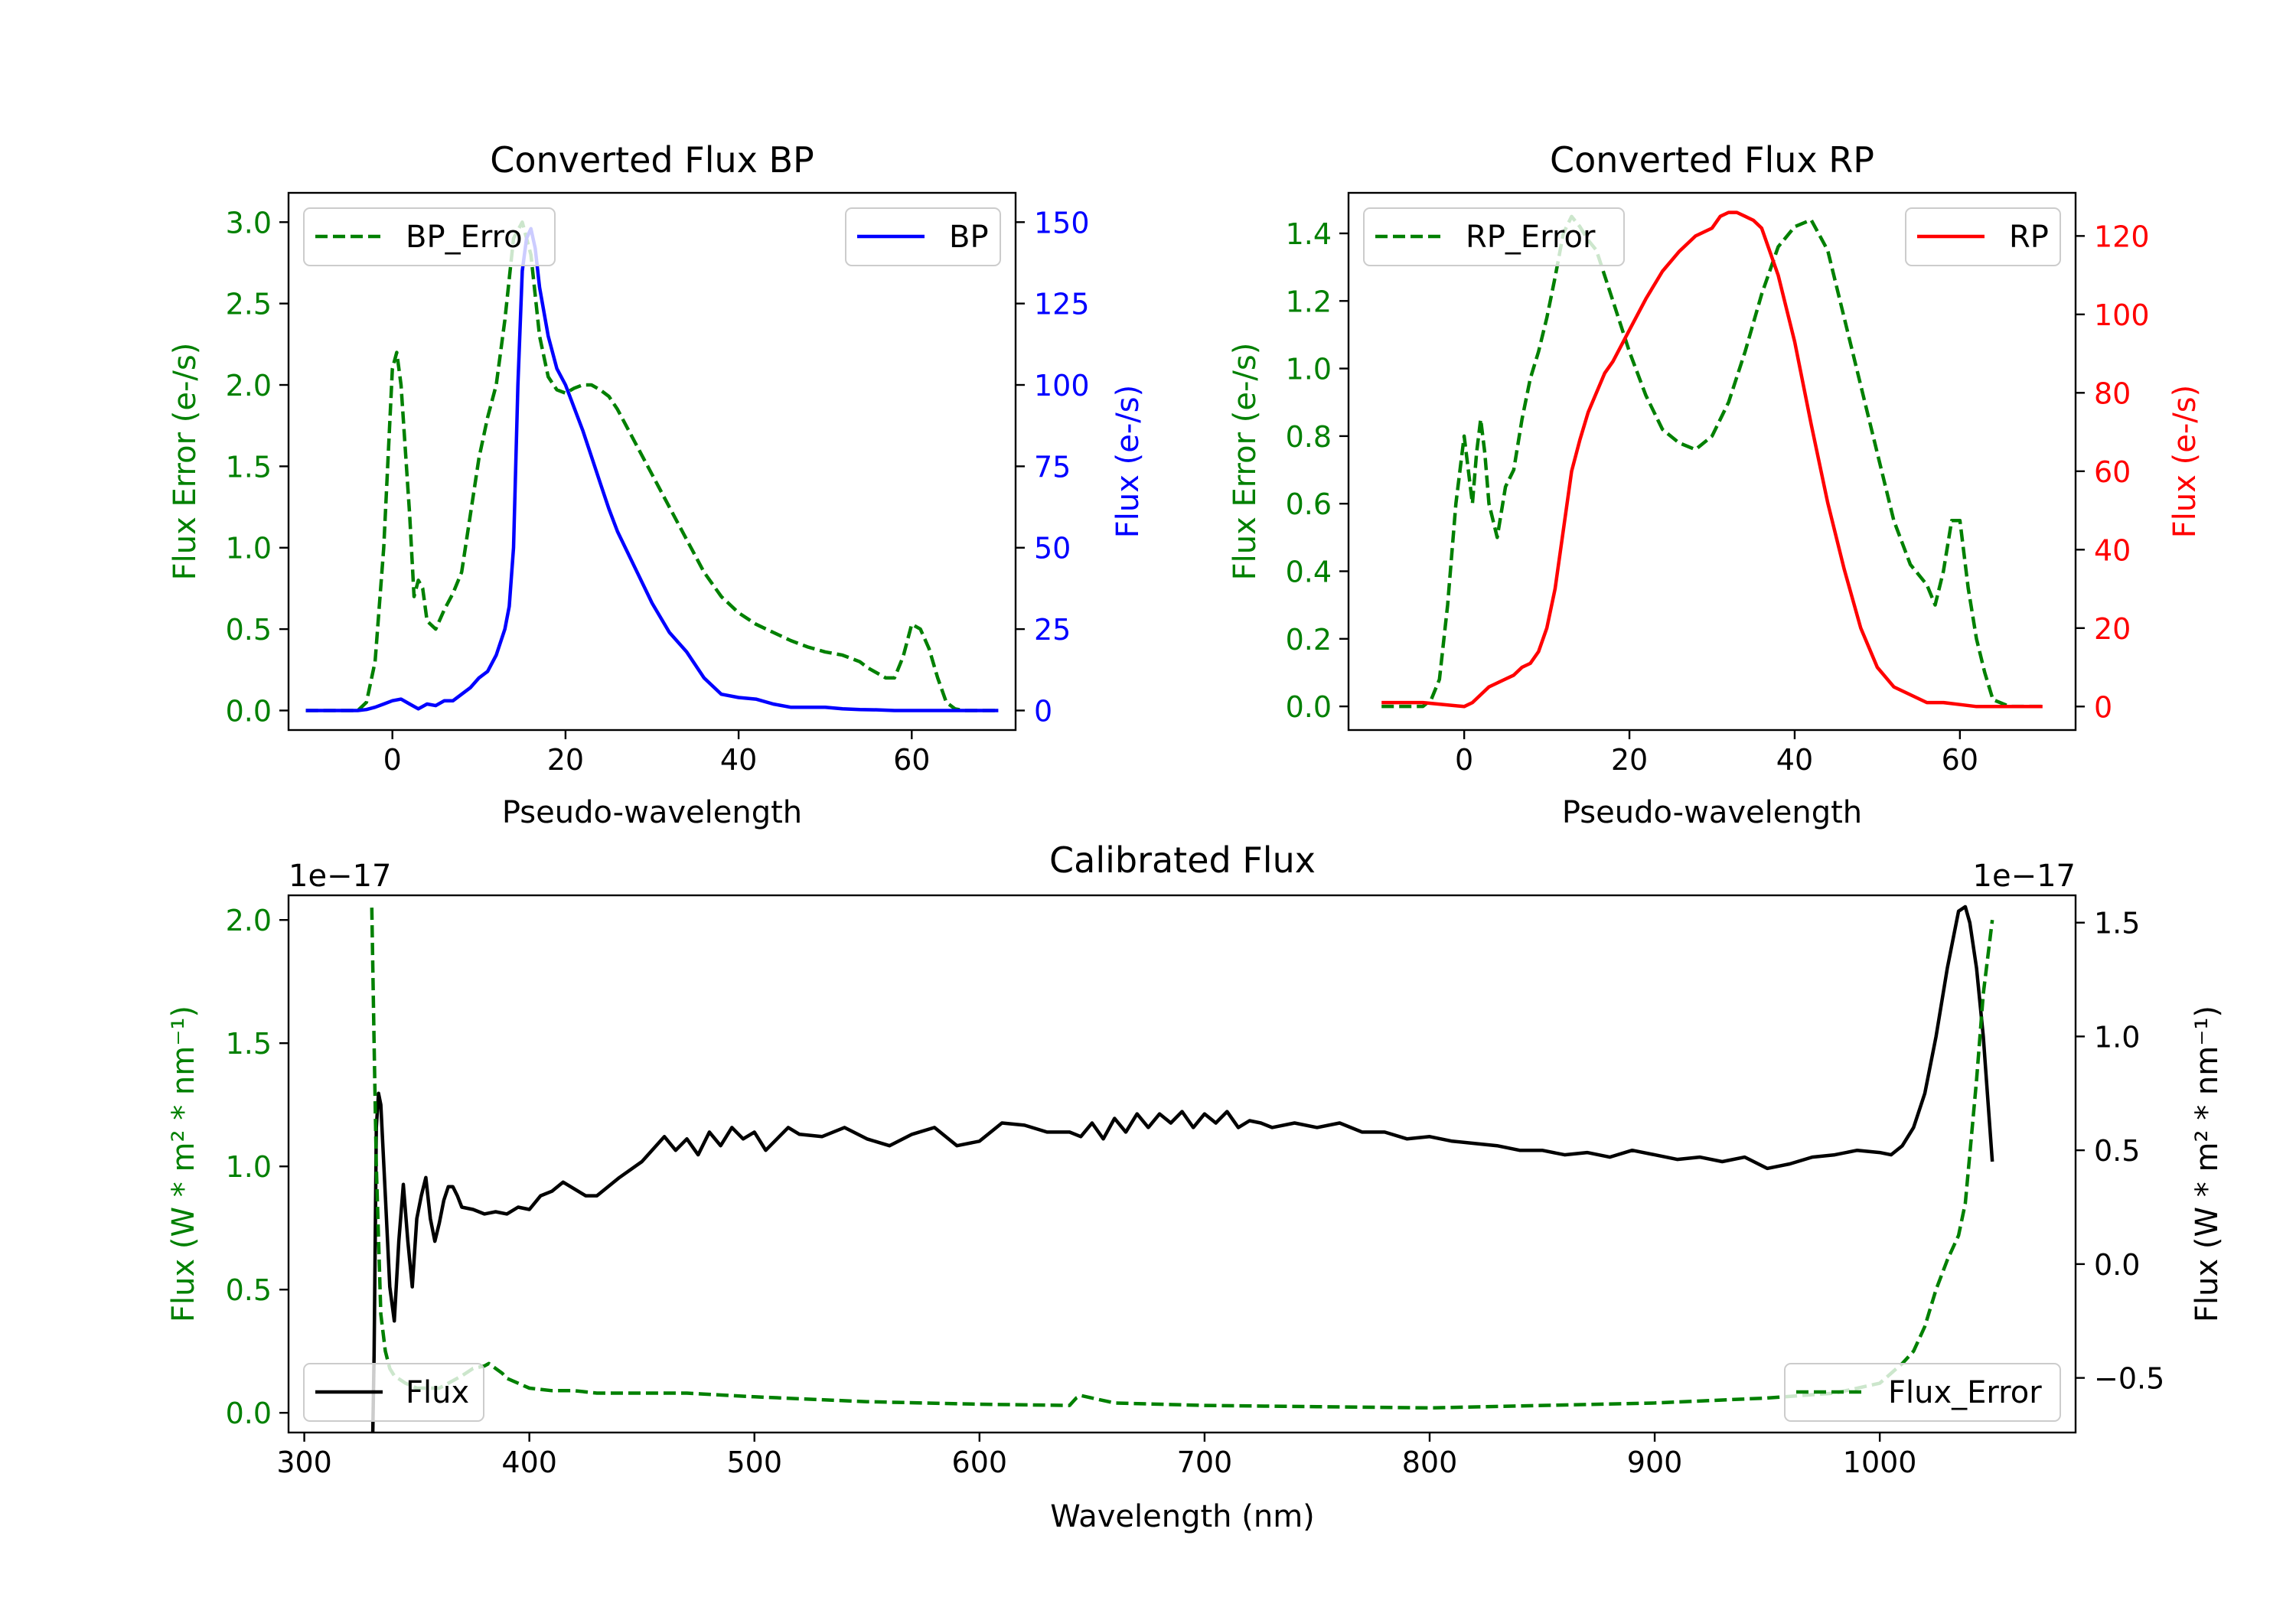 Image resolution: width=2296 pixels, height=1607 pixels. Describe the element at coordinates (2029, 237) in the screenshot. I see `rp-legend-label-flux: RP` at that location.